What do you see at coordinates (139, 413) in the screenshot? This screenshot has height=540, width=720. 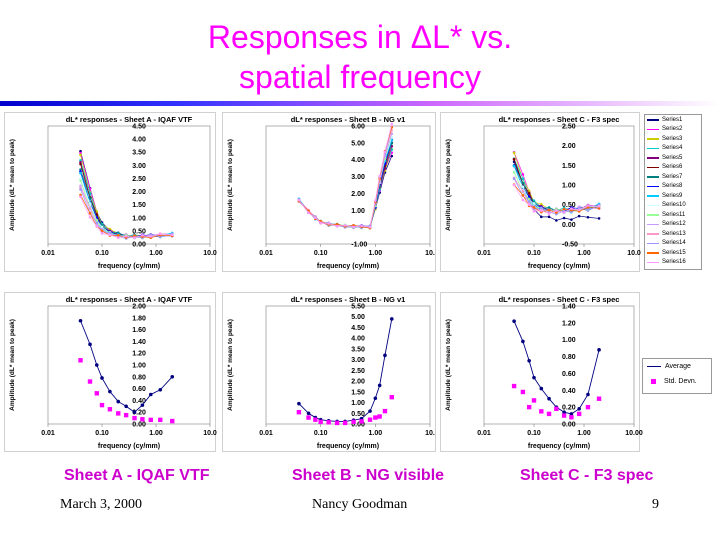 I see `y-tick-label: 0.20` at bounding box center [139, 413].